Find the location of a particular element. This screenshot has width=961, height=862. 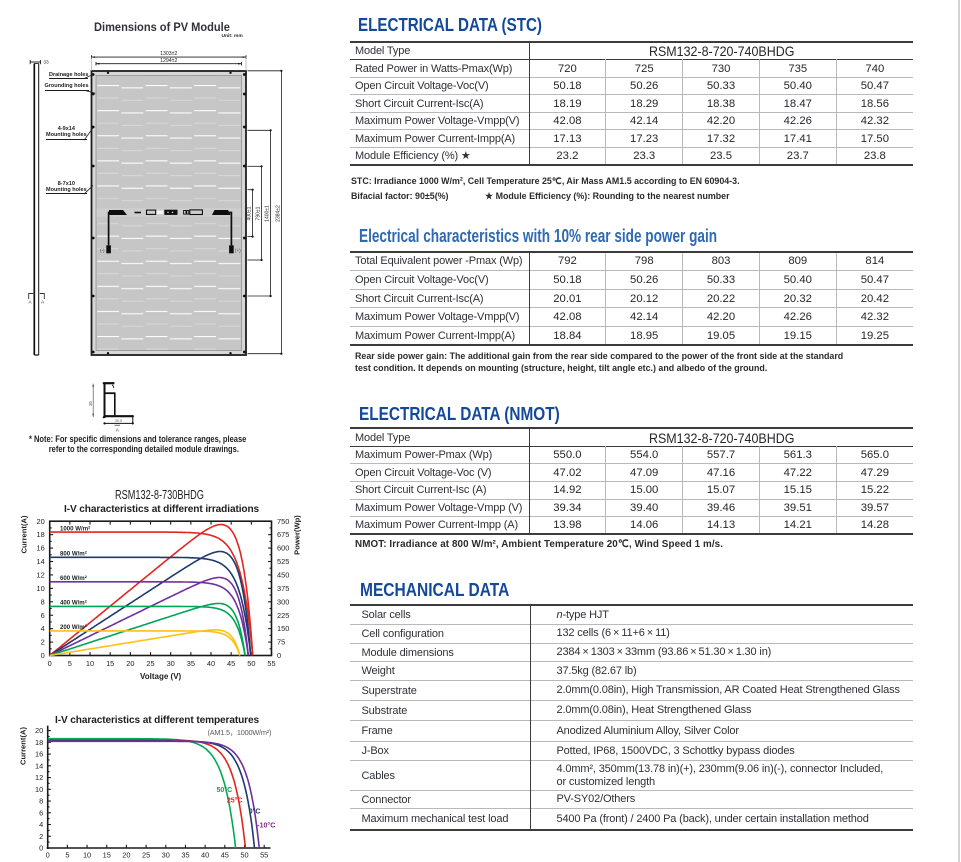

svg-text: 600 W/m² is located at coordinates (73, 578).